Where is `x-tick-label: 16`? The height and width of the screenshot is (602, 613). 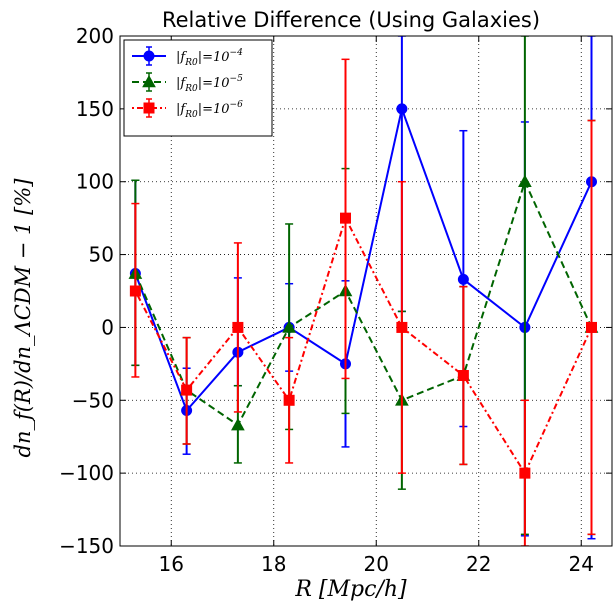
x-tick-label: 16 is located at coordinates (171, 564).